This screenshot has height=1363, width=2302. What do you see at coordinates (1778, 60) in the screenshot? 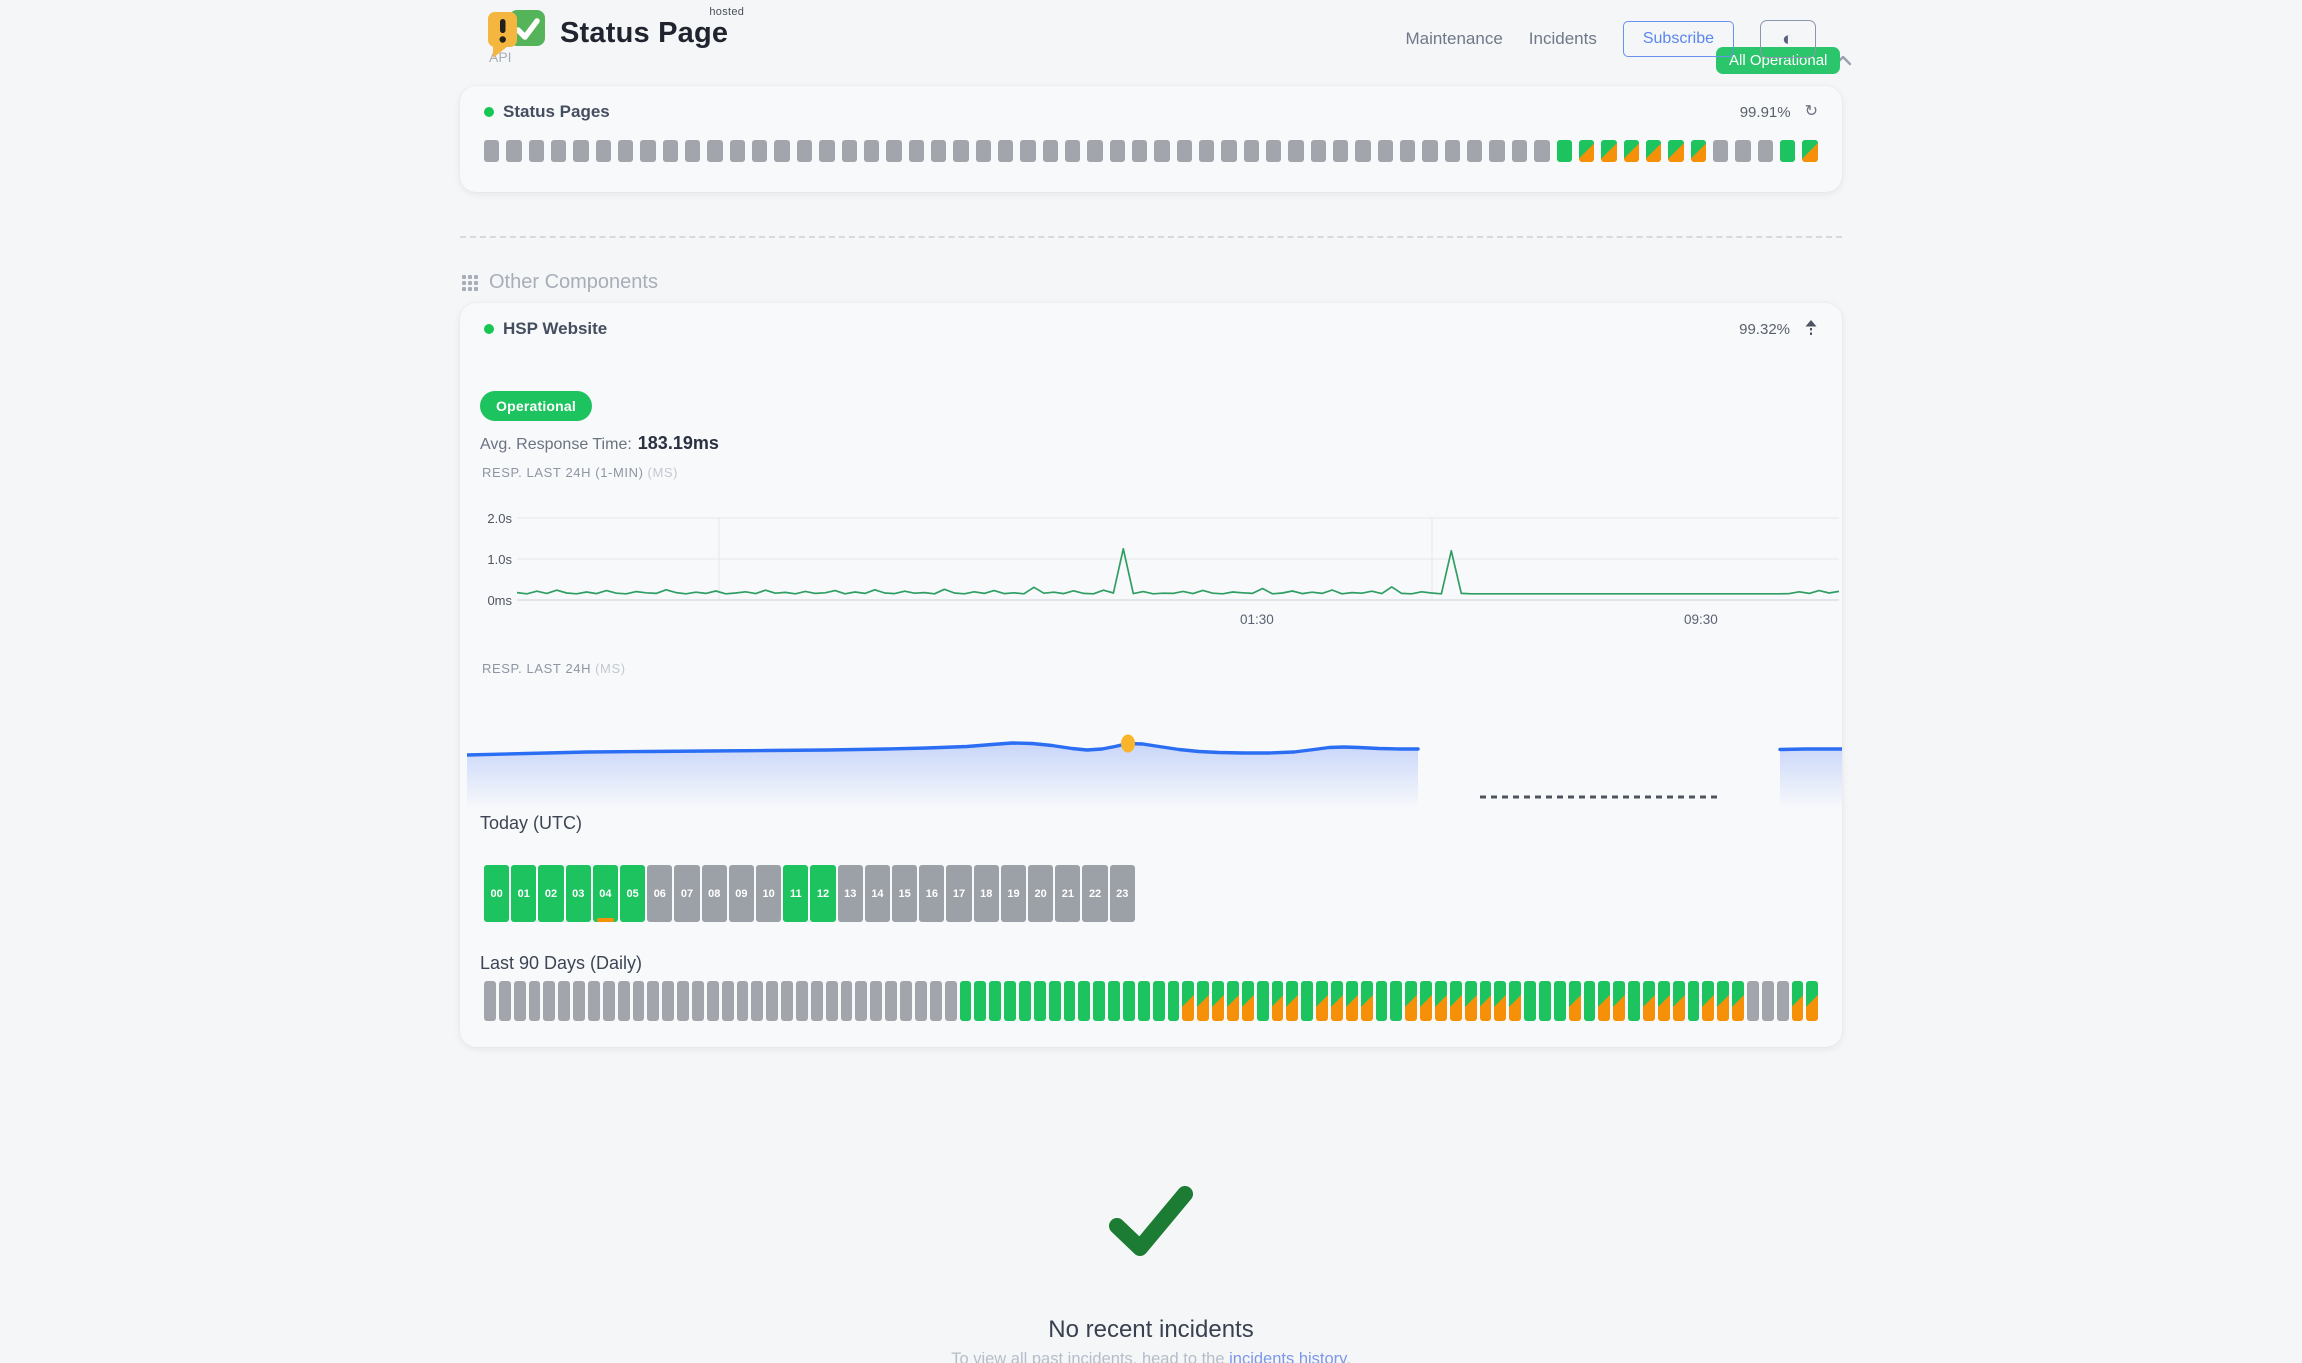
I see `overall-status-badge: All Operational` at bounding box center [1778, 60].